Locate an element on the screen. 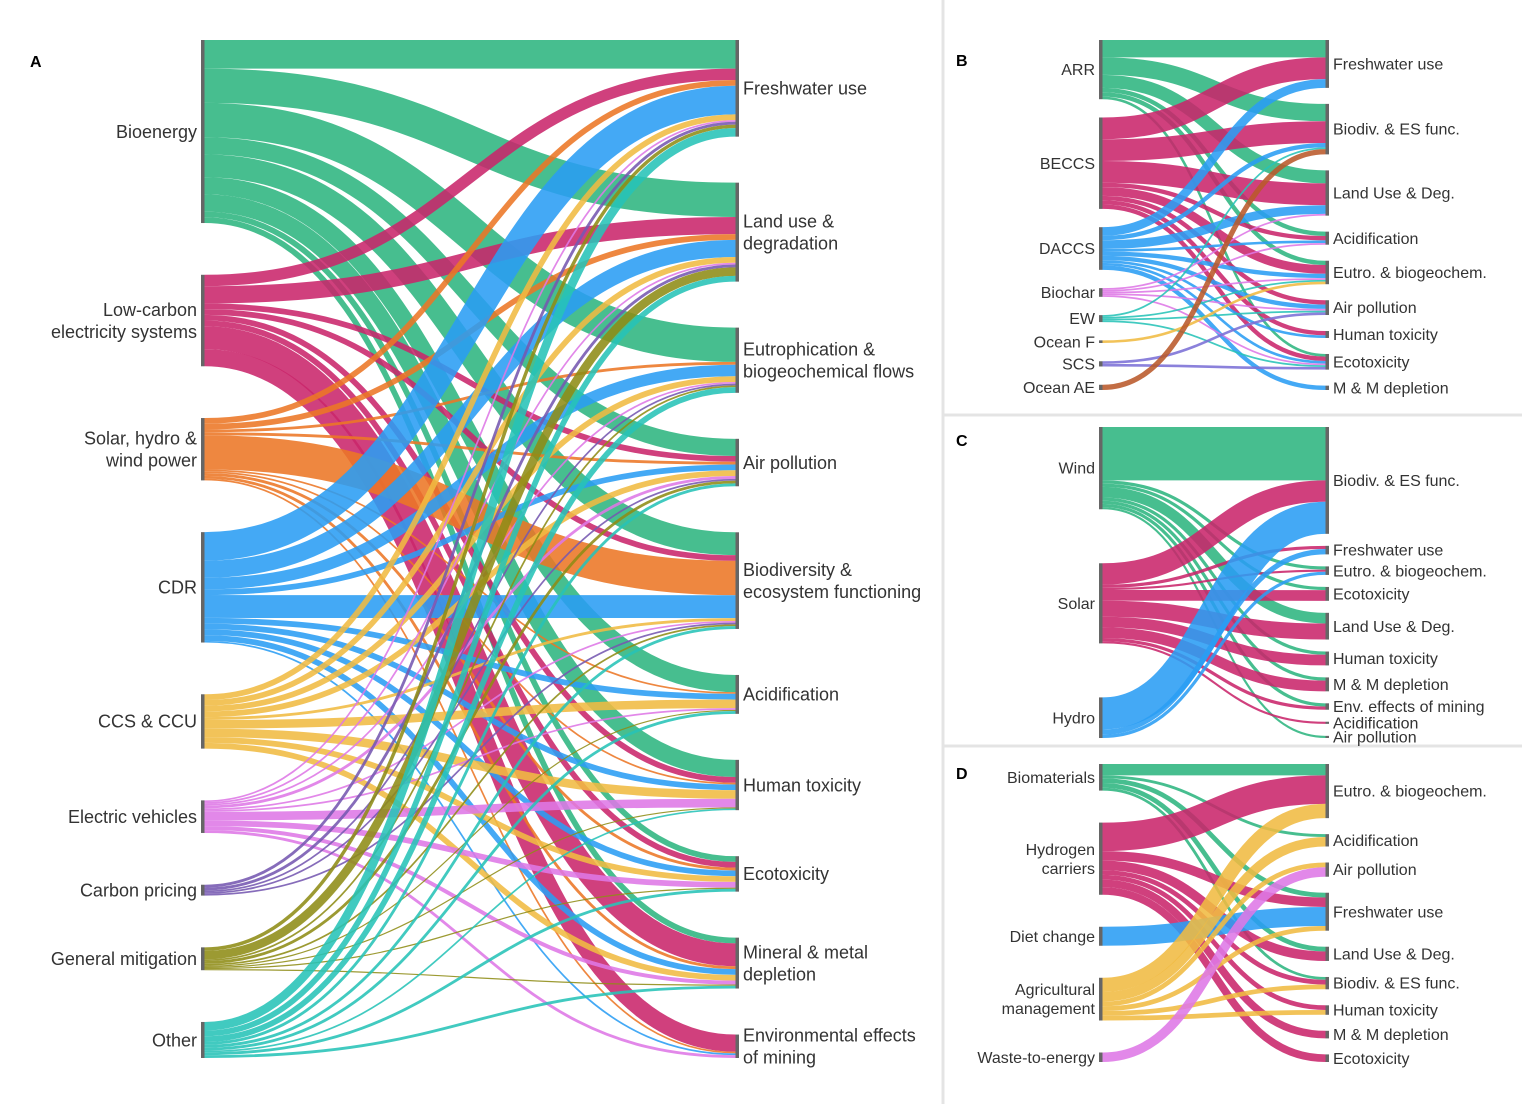 The width and height of the screenshot is (1522, 1104). target-label-b-bd: Biodiv. & ES func. is located at coordinates (1396, 130).